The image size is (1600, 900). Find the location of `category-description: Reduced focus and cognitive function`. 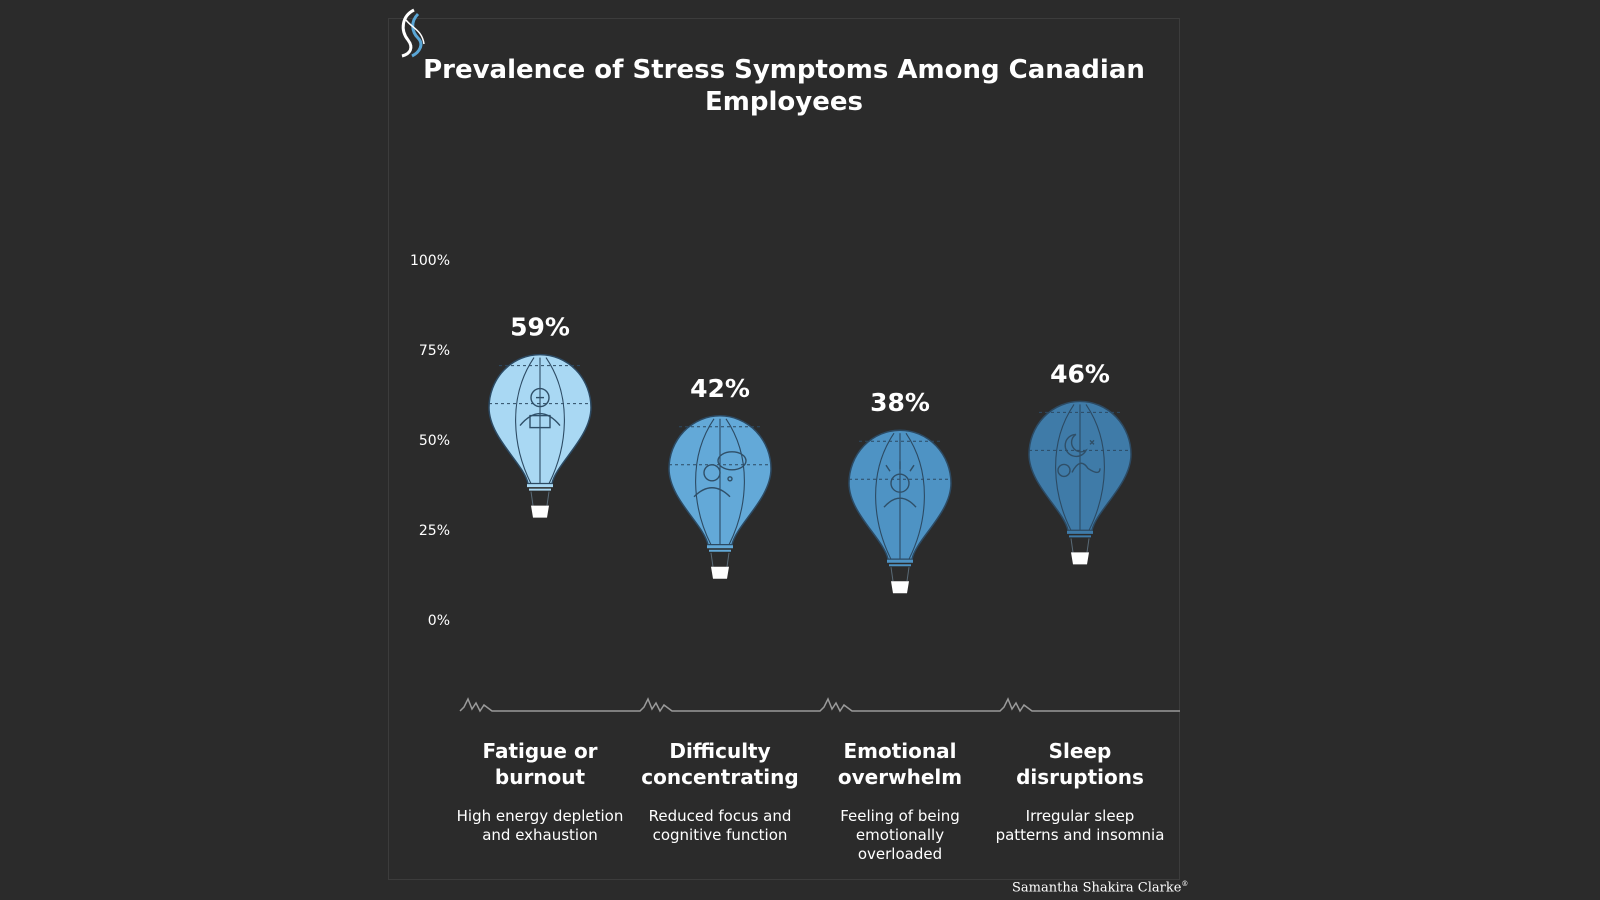

category-description: Reduced focus and cognitive function is located at coordinates (720, 825).